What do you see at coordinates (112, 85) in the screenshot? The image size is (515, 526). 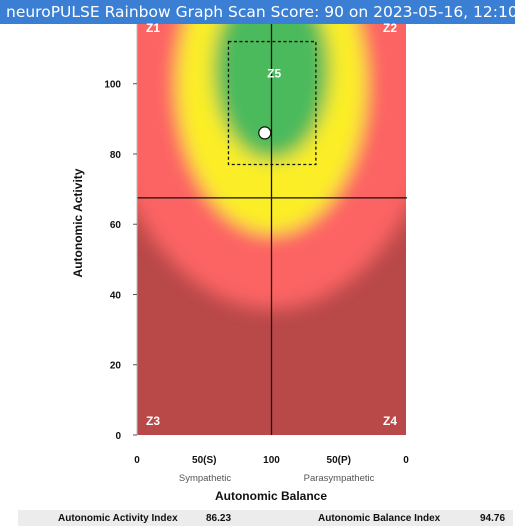 I see `y-tick-label: 100` at bounding box center [112, 85].